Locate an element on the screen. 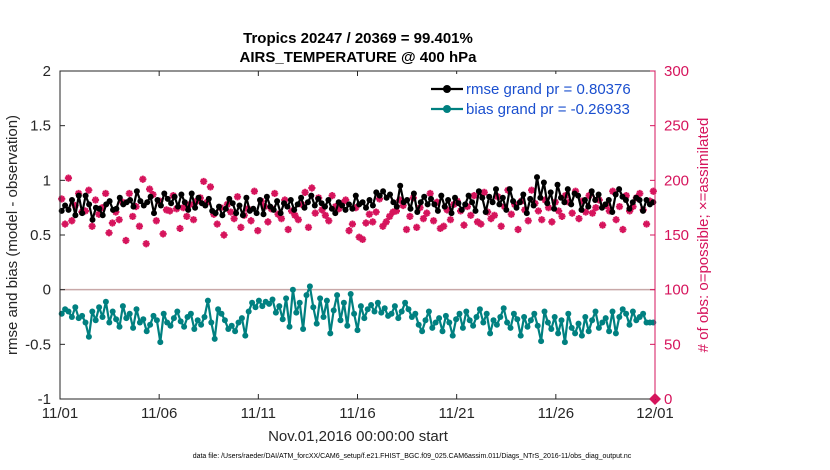 The image size is (830, 470). legend-rmse-marker is located at coordinates (447, 89).